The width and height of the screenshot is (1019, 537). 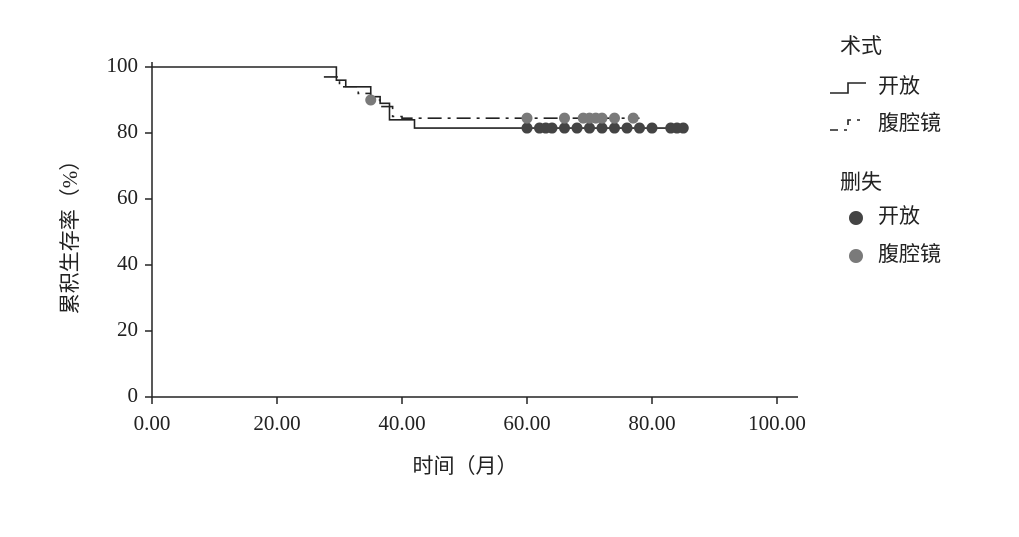 I want to click on y-tick-label: 100, so click(x=123, y=65).